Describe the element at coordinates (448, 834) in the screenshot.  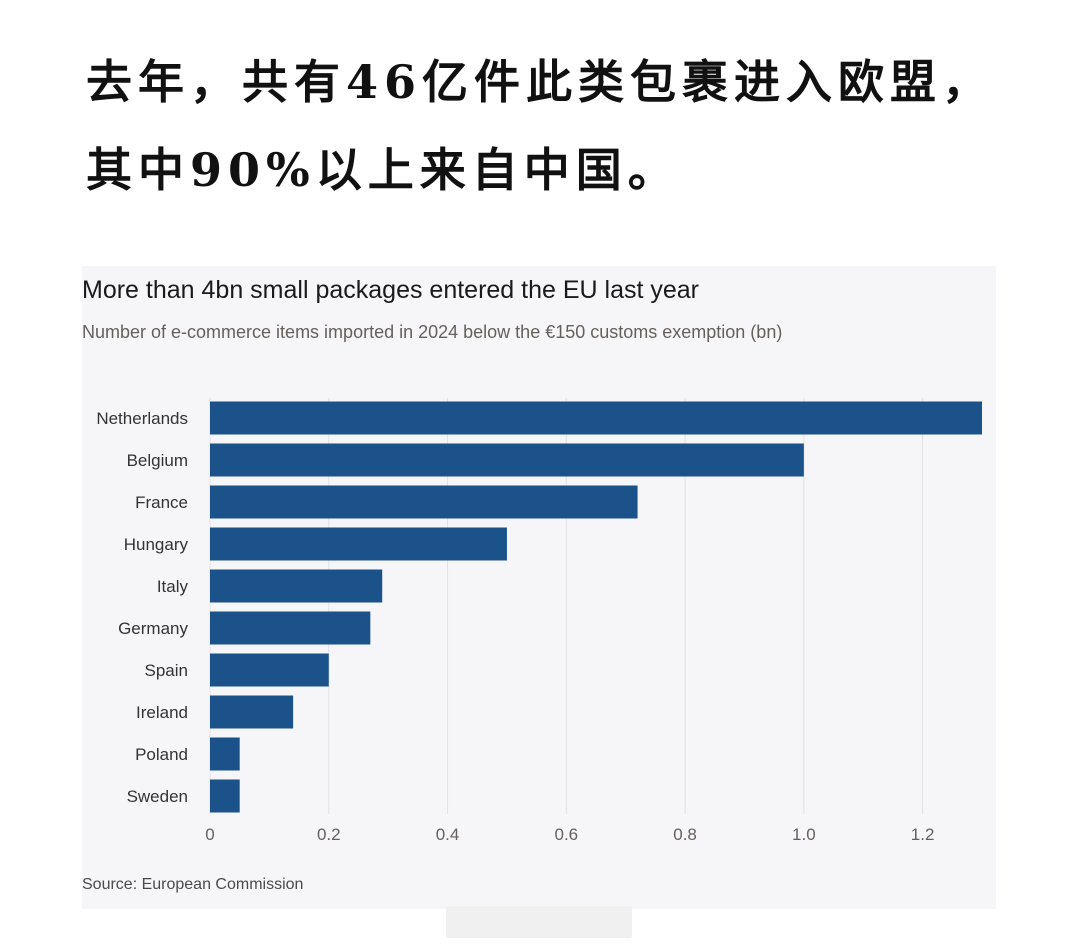
I see `x-tick-label: 0.4` at that location.